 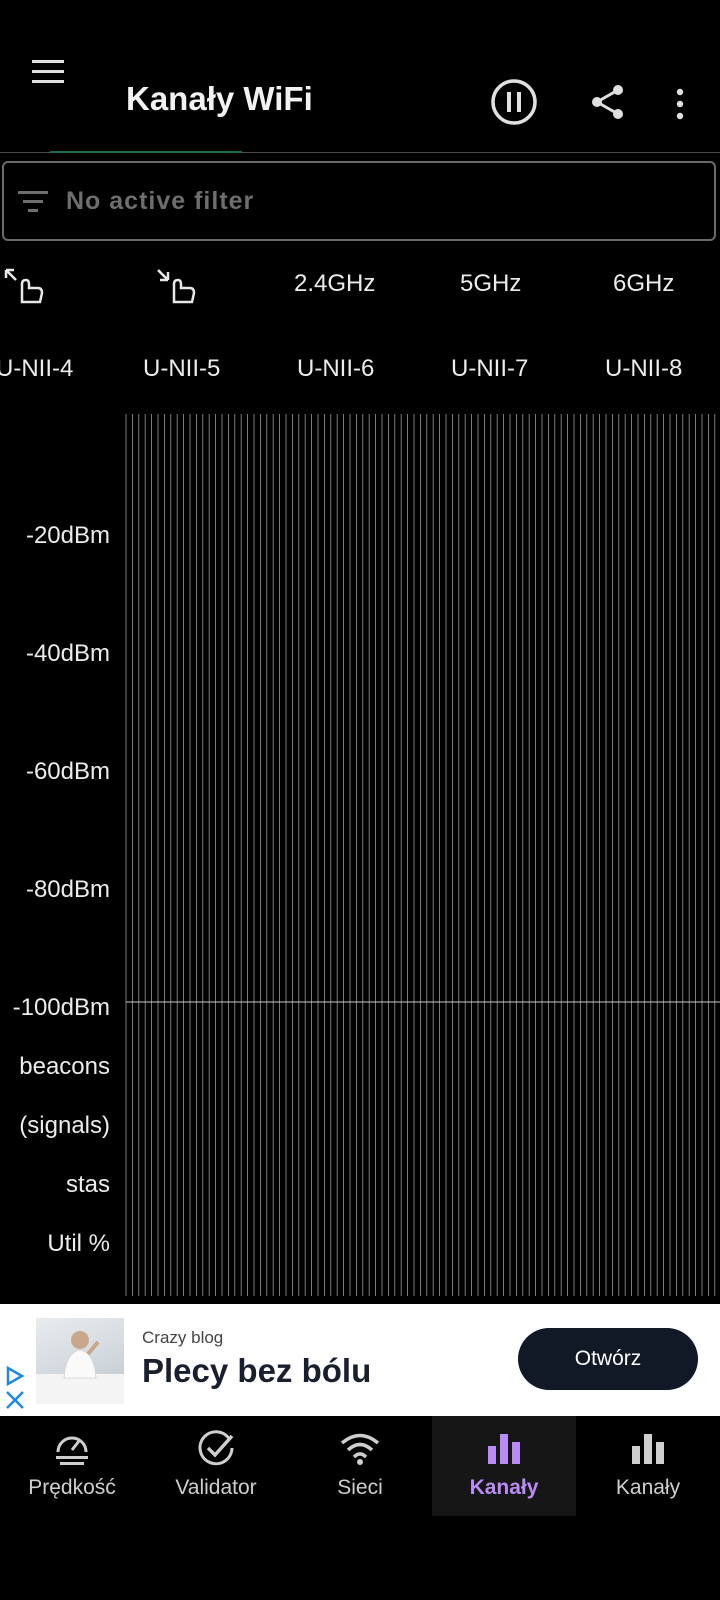 What do you see at coordinates (491, 283) in the screenshot?
I see `band-5ghz: 5GHz` at bounding box center [491, 283].